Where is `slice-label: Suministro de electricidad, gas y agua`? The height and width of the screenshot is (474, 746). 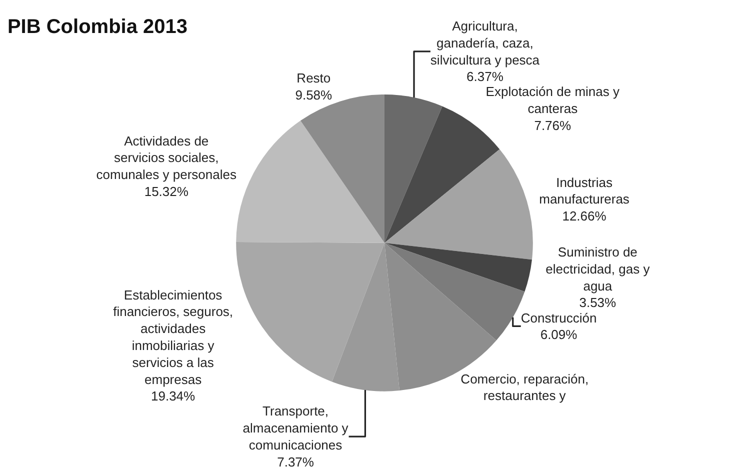 slice-label: Suministro de electricidad, gas y agua is located at coordinates (598, 269).